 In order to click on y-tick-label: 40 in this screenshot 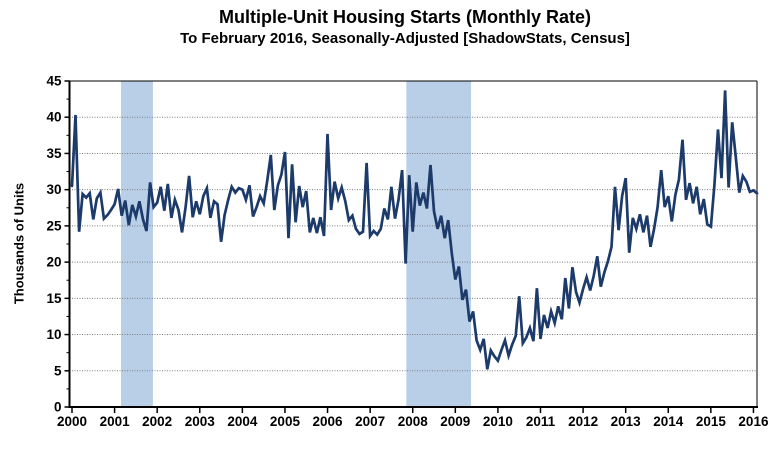, I will do `click(53, 117)`.